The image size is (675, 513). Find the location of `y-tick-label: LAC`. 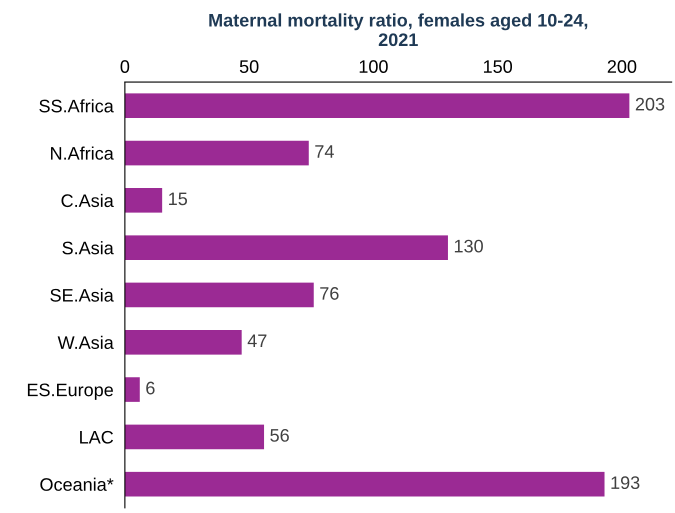

y-tick-label: LAC is located at coordinates (97, 437).